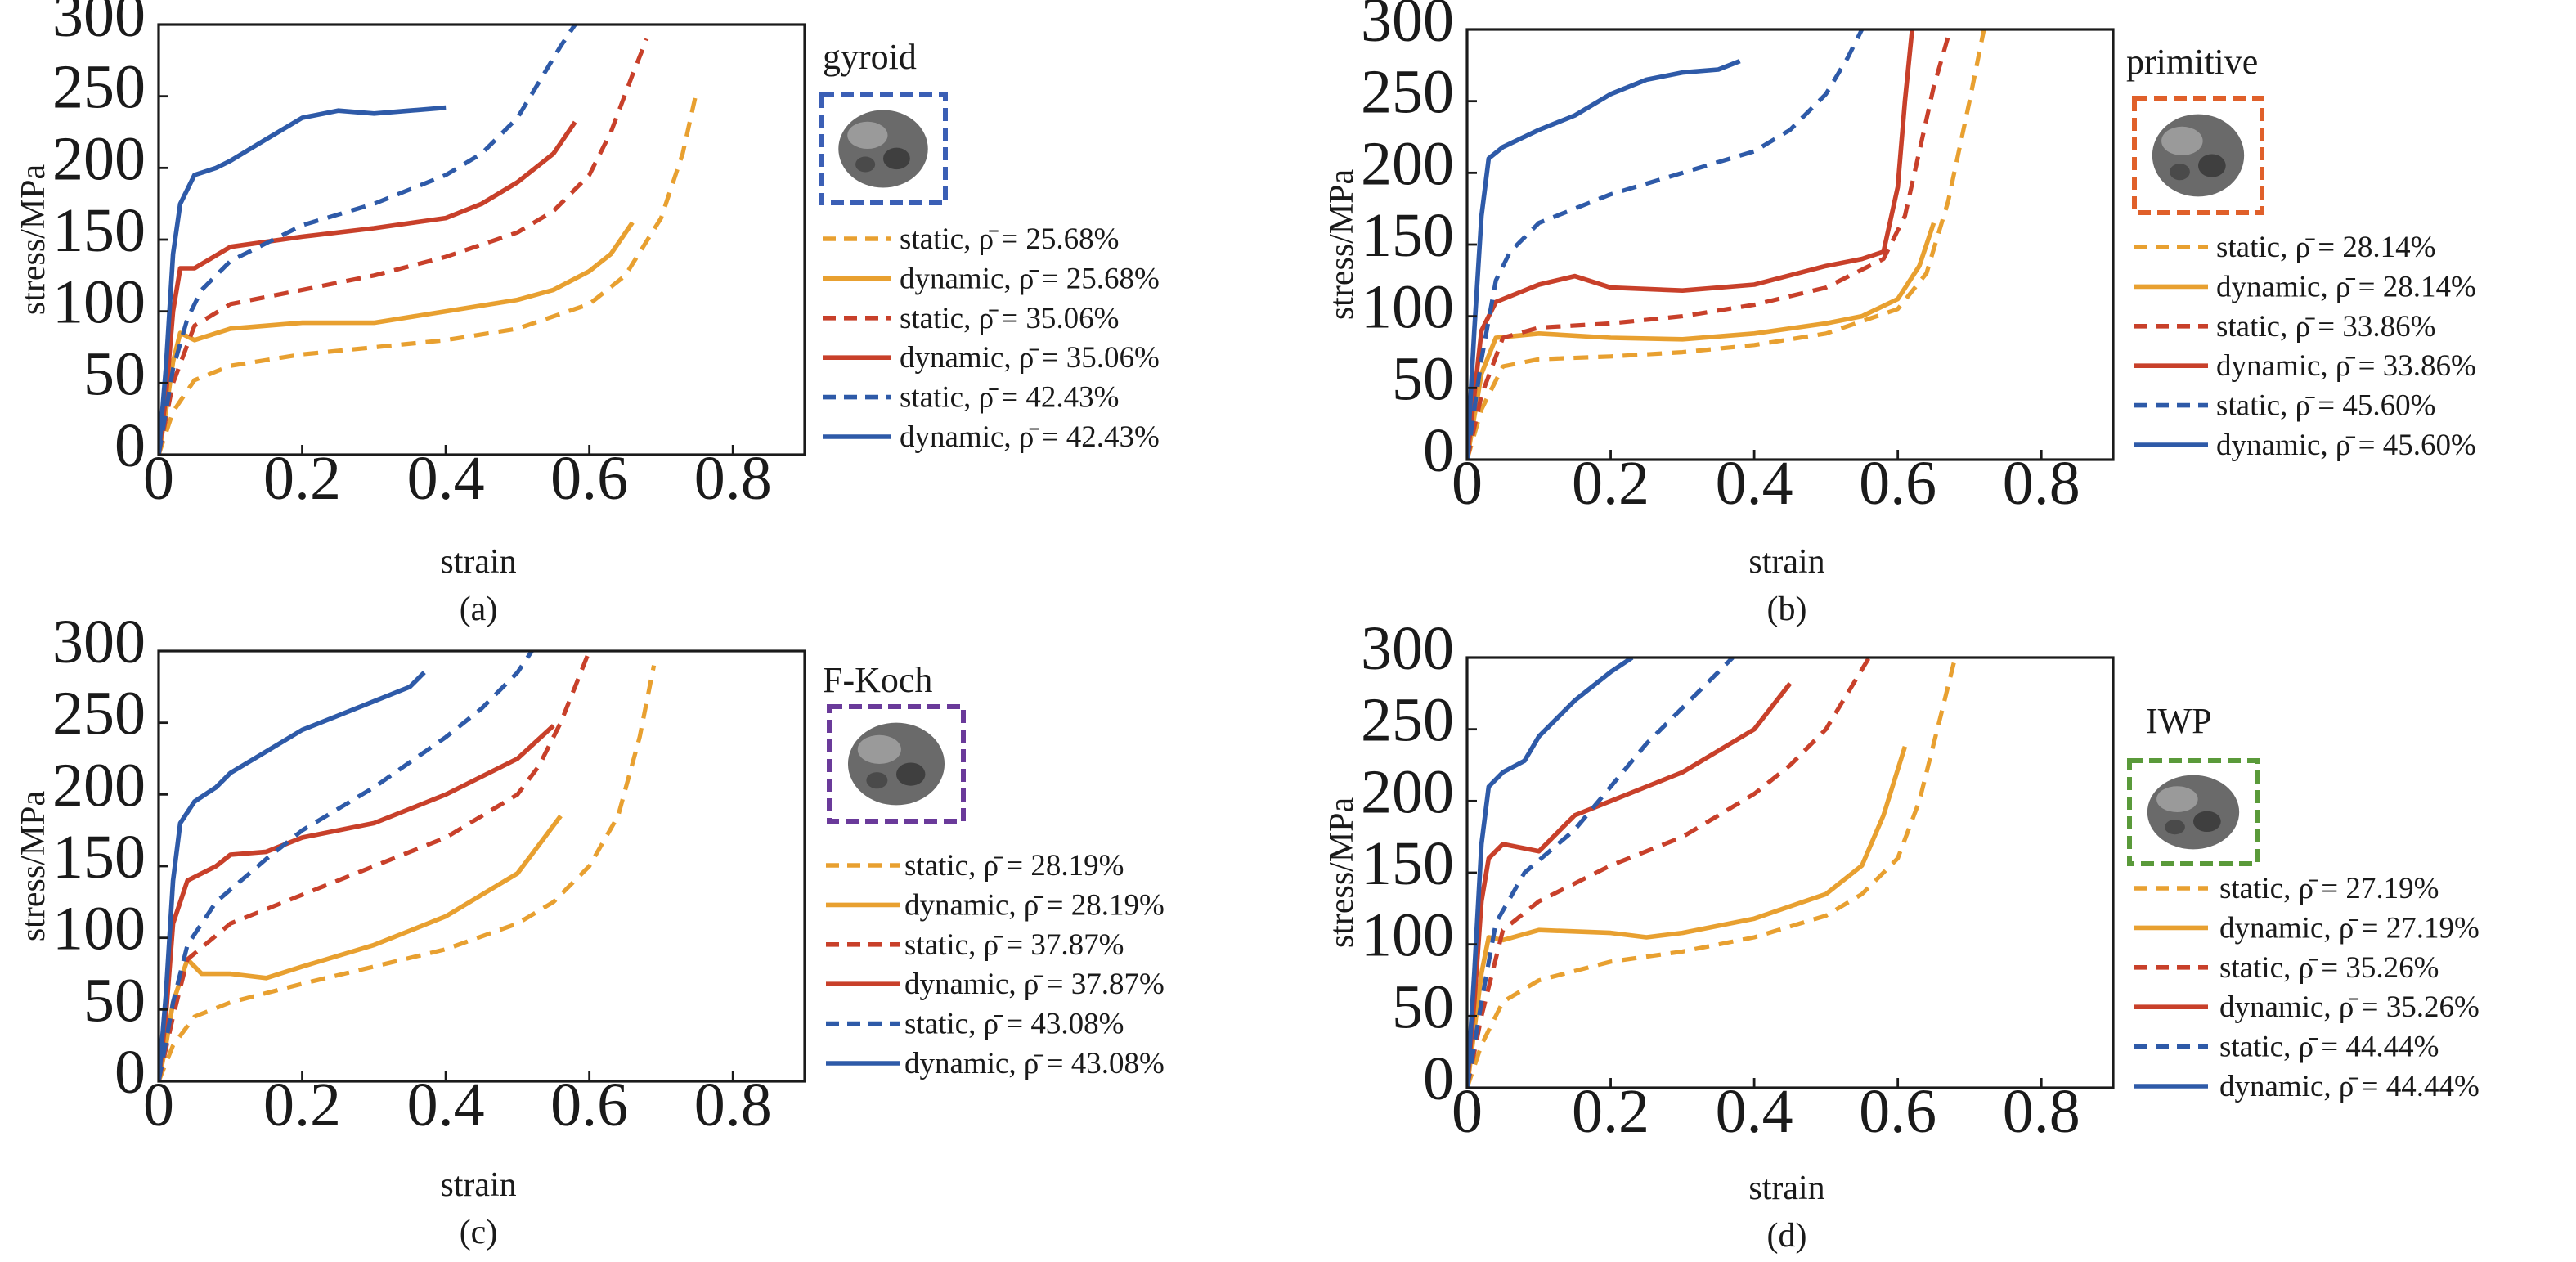  I want to click on legend-entry: dynamic, ρ̄ = 35.26%, so click(2350, 1007).